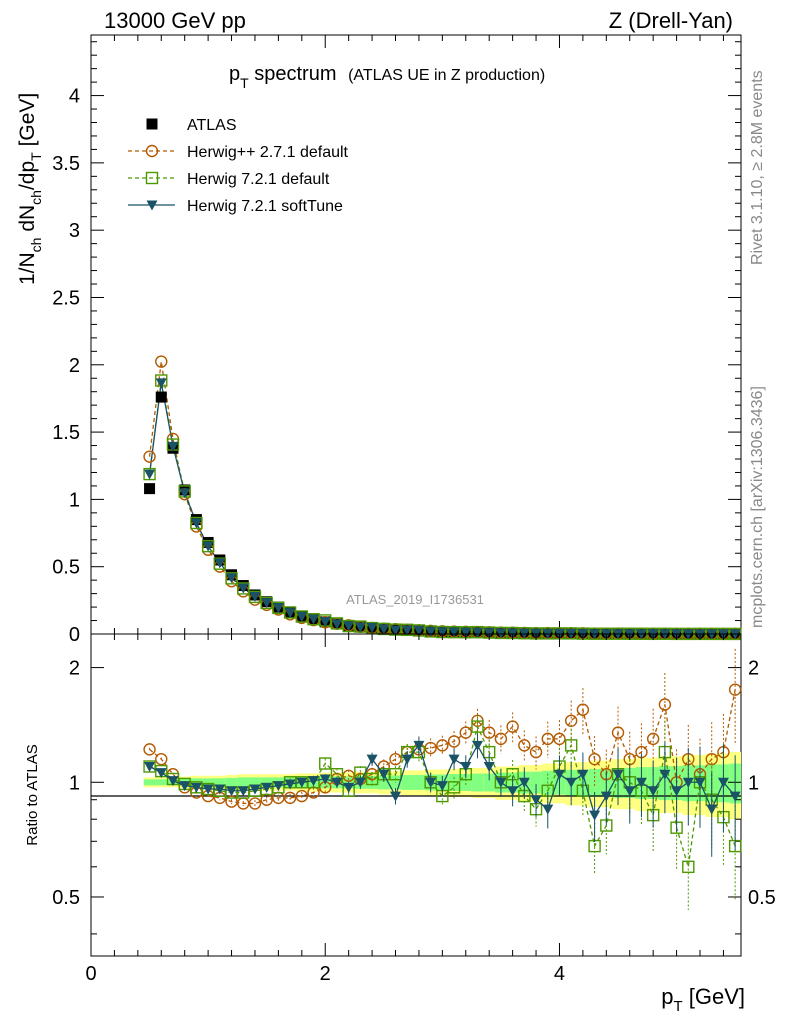 Image resolution: width=786 pixels, height=1024 pixels. Describe the element at coordinates (244, 83) in the screenshot. I see `title-p-sub: T` at that location.